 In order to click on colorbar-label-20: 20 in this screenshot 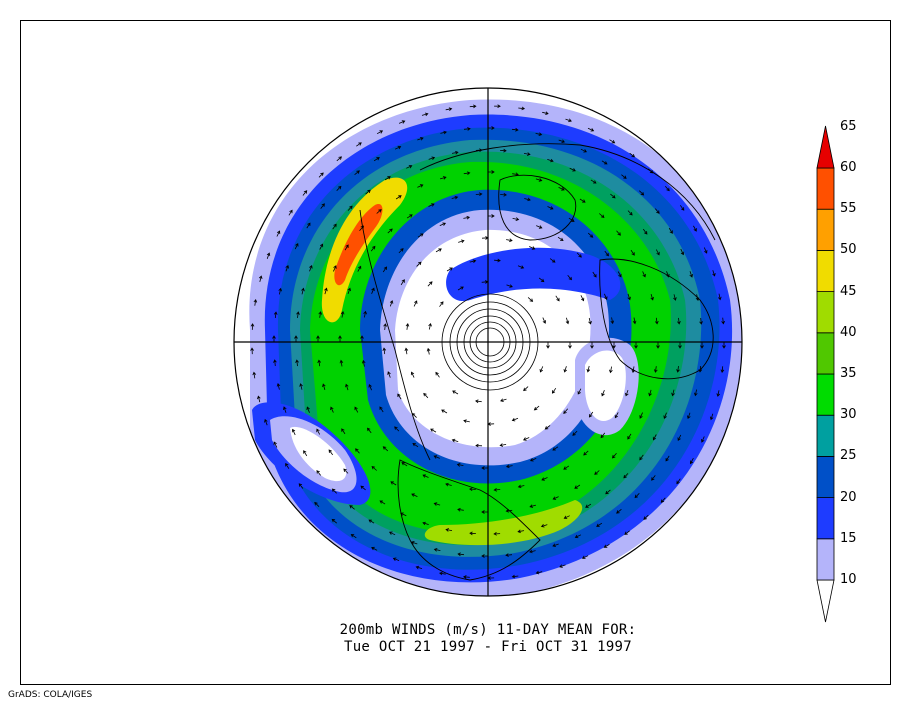, I will do `click(848, 497)`.